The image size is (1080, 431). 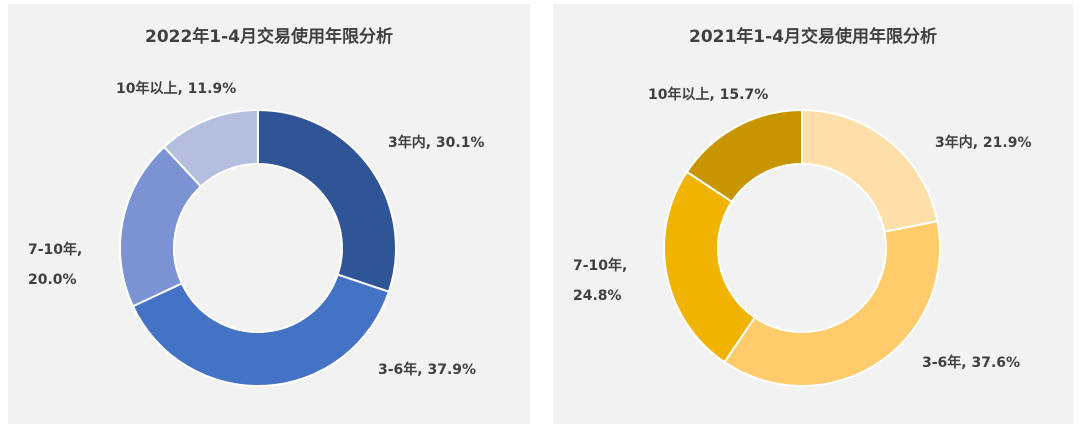 What do you see at coordinates (427, 369) in the screenshot?
I see `data-label-3-6yr: 3-6年, 37.9%` at bounding box center [427, 369].